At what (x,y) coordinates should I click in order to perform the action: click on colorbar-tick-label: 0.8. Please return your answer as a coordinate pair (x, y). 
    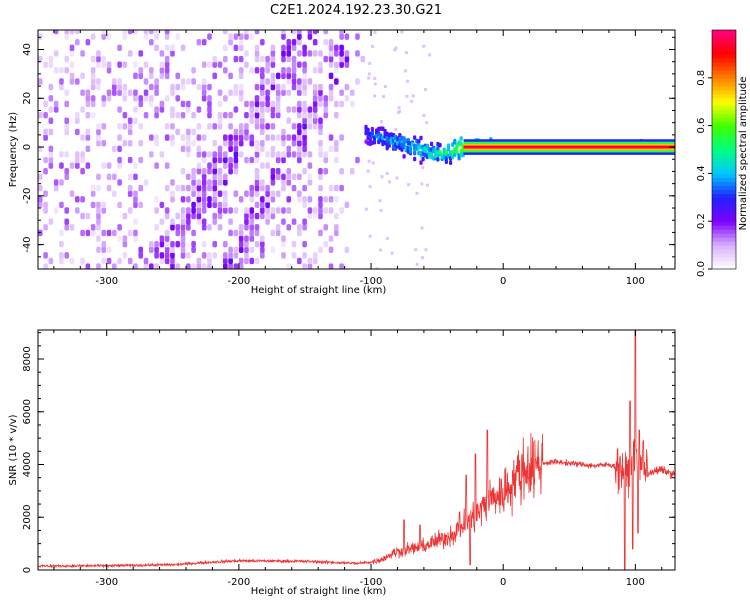
    Looking at the image, I should click on (701, 78).